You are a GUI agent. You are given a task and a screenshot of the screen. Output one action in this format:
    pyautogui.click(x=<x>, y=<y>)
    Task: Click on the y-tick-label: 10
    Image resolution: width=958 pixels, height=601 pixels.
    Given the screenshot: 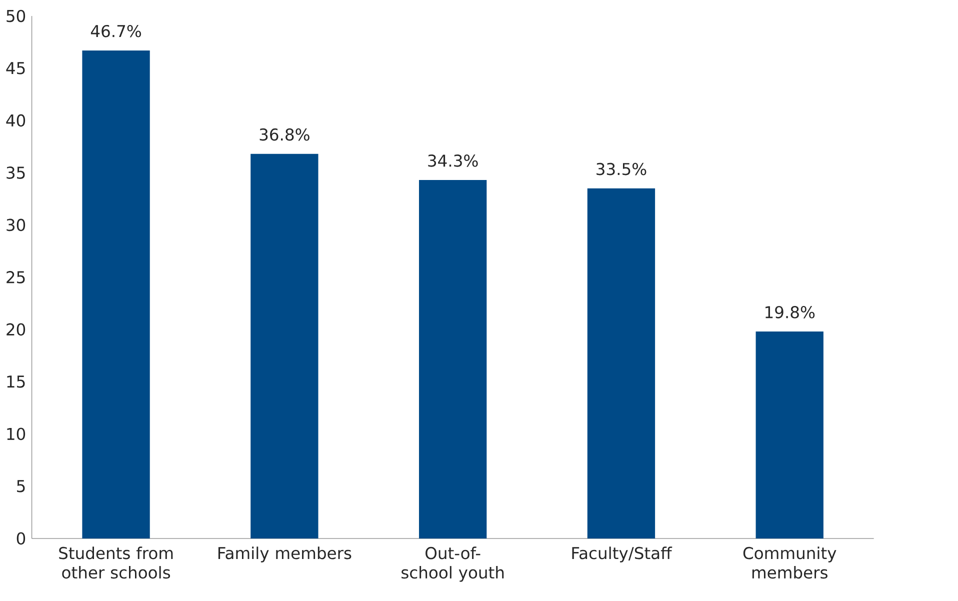 What is the action you would take?
    pyautogui.click(x=16, y=434)
    